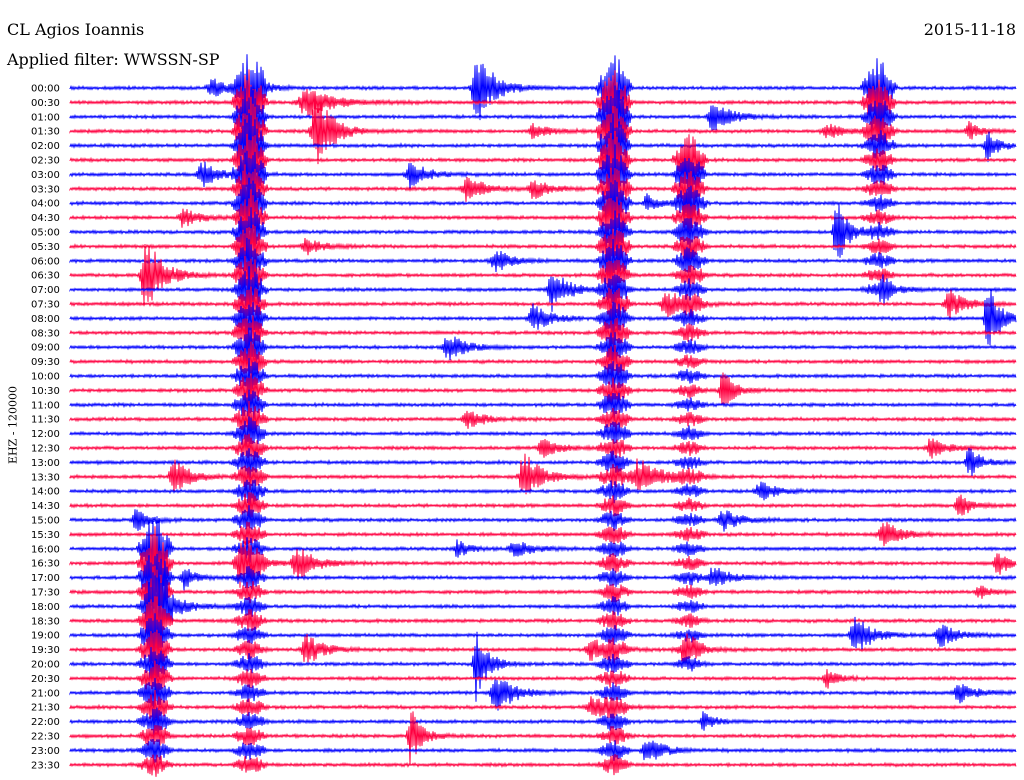  What do you see at coordinates (45, 276) in the screenshot?
I see `row-label: 06:30` at bounding box center [45, 276].